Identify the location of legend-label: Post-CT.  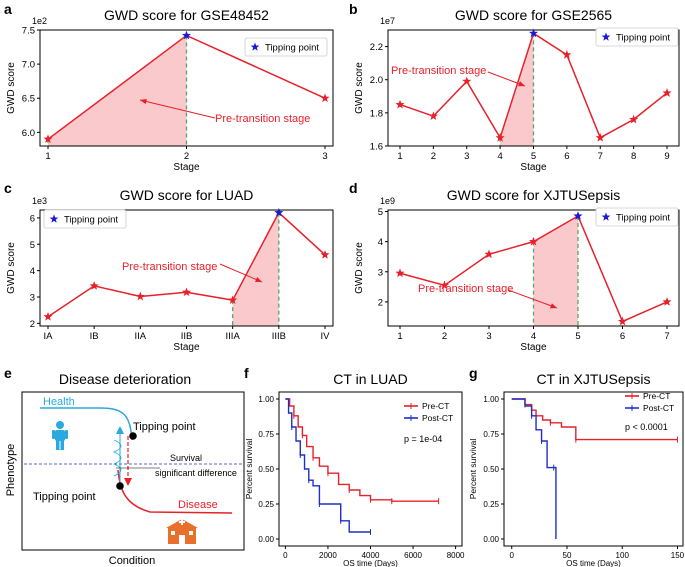
(658, 408).